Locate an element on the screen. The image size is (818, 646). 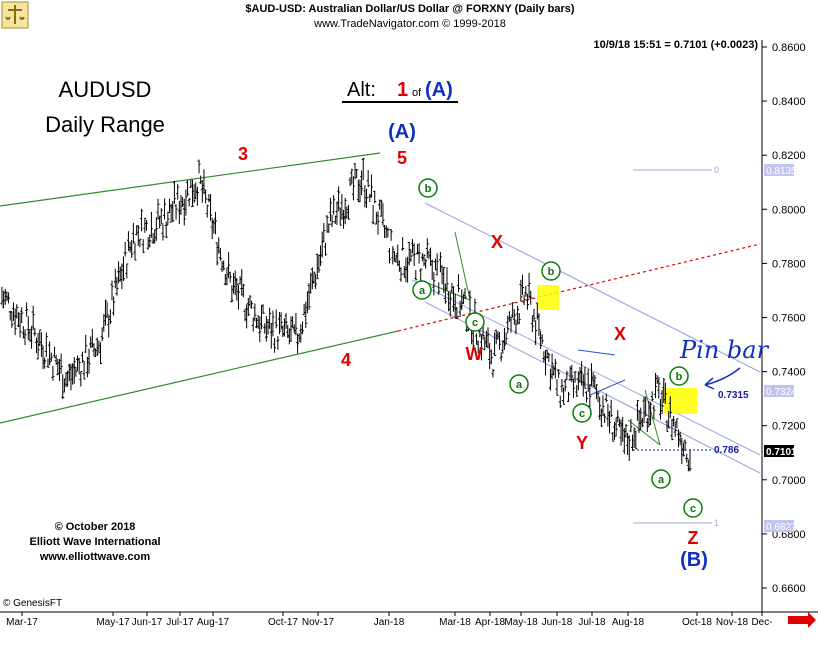
svg-text: a is located at coordinates (661, 480).